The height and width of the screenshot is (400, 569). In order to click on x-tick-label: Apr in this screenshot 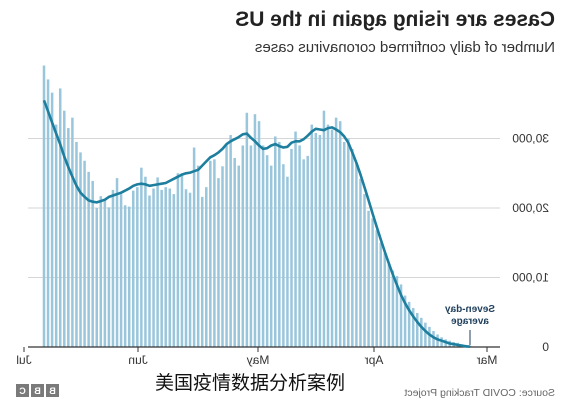, I will do `click(374, 360)`.